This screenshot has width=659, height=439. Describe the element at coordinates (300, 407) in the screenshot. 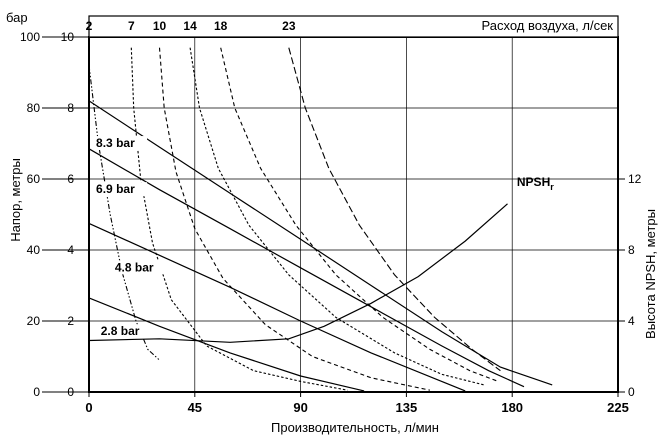

I see `x-tick-label: 90` at that location.